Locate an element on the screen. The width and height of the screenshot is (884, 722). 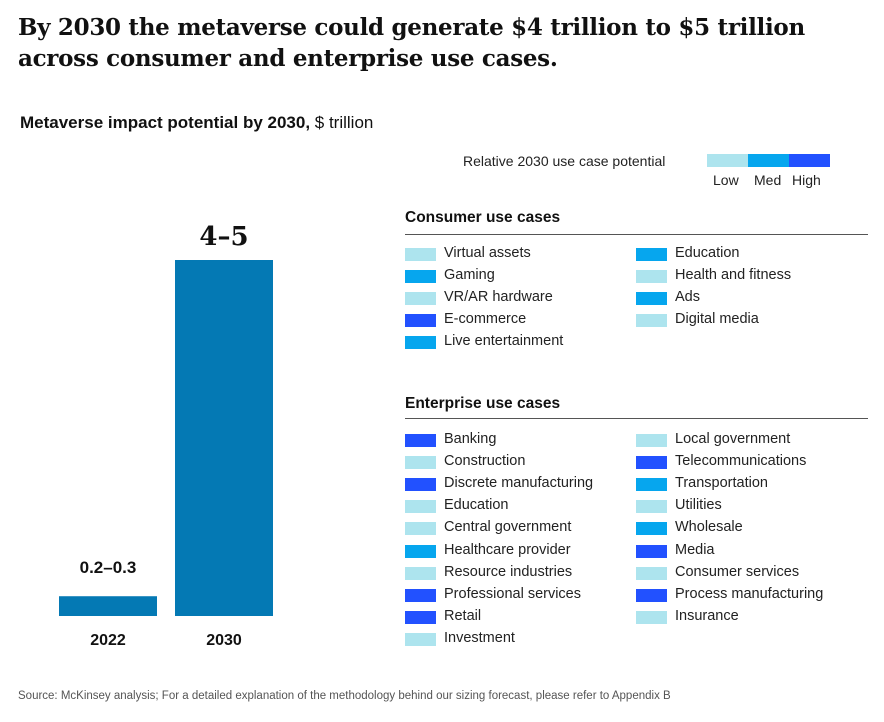
consumer-item-live-entertainment: Live entertainment is located at coordinates (520, 342).